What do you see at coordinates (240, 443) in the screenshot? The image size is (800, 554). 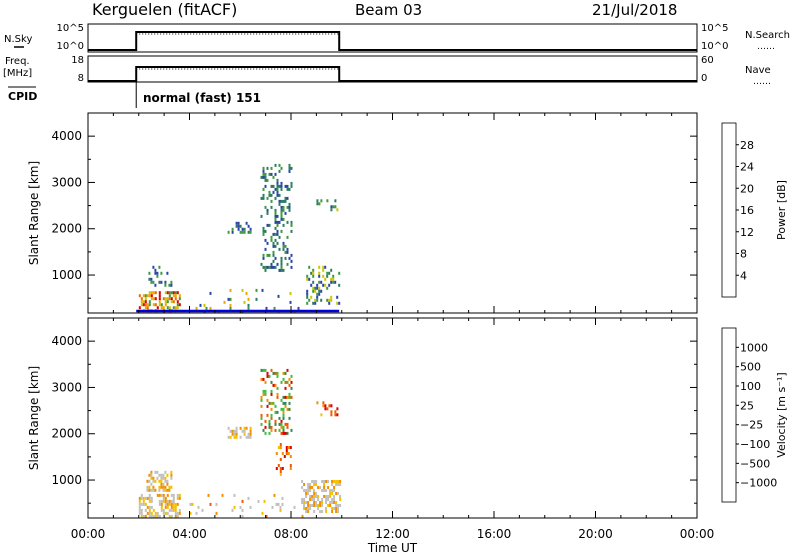 I see `velocity-echo-group` at bounding box center [240, 443].